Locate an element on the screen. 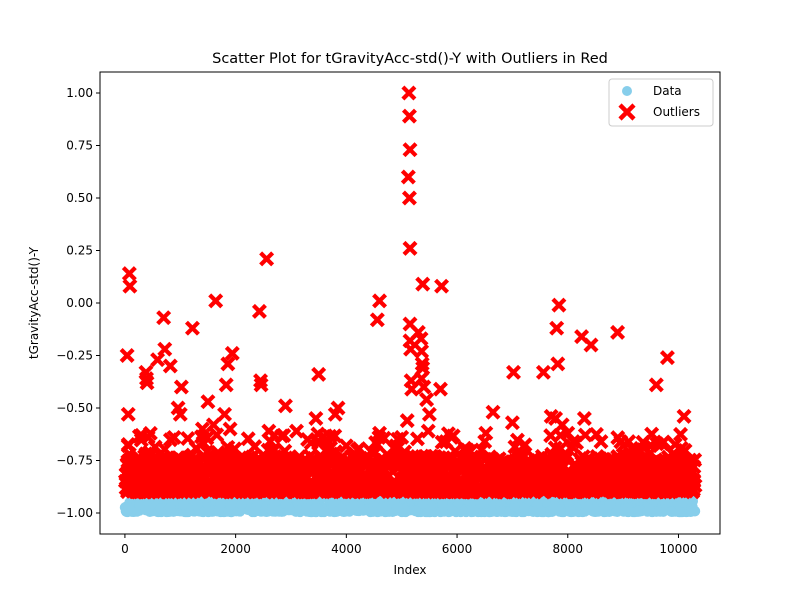  y-tick-label: 0.25 is located at coordinates (79, 251).